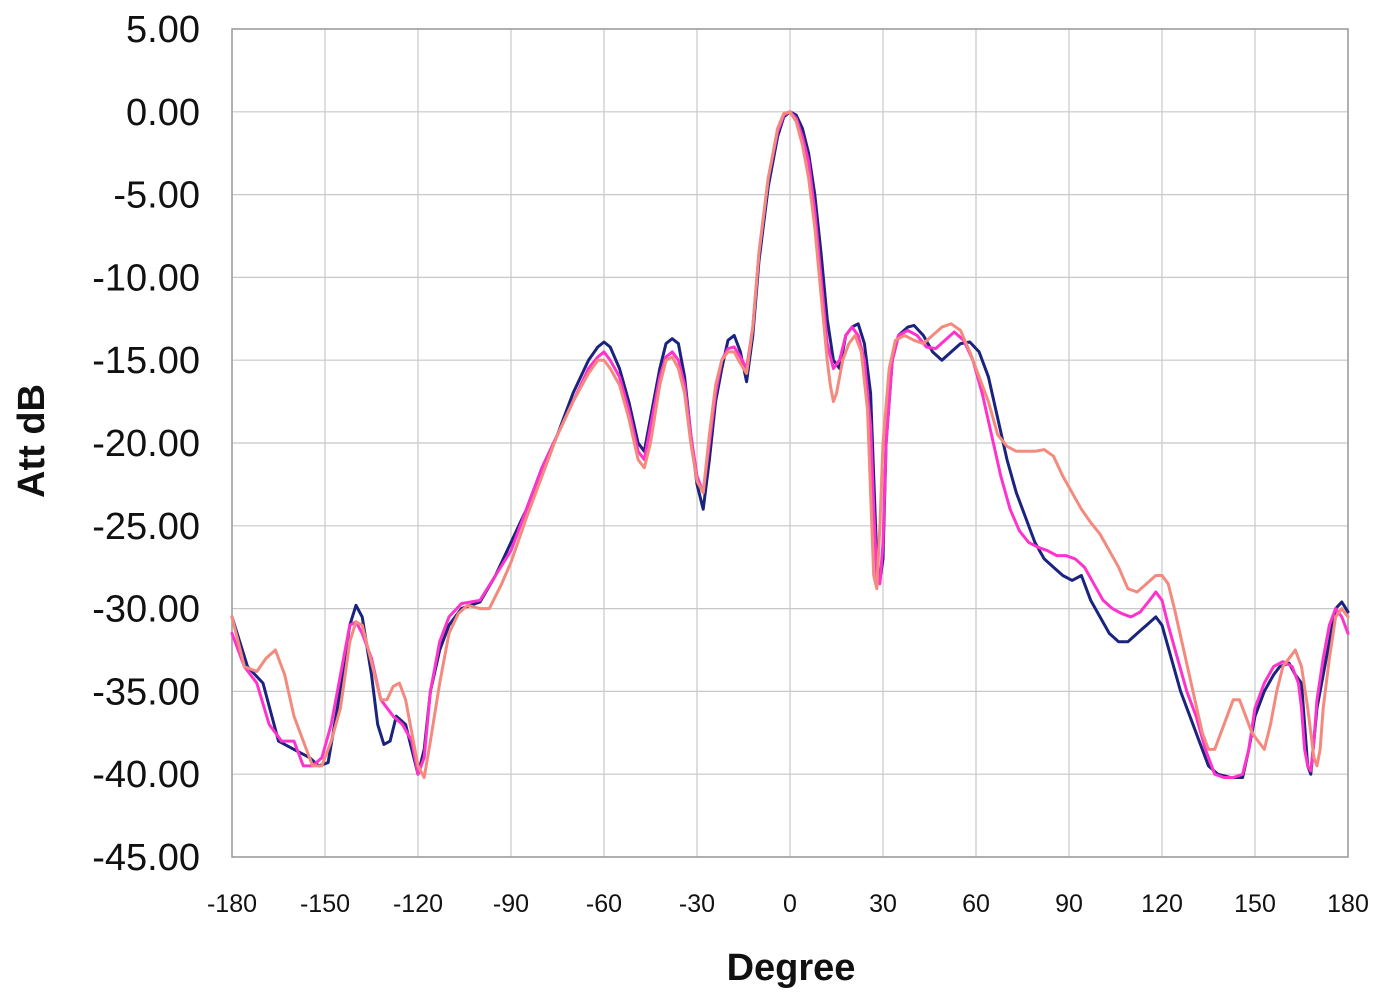  I want to click on y-tick-label: -15.00, so click(146, 361).